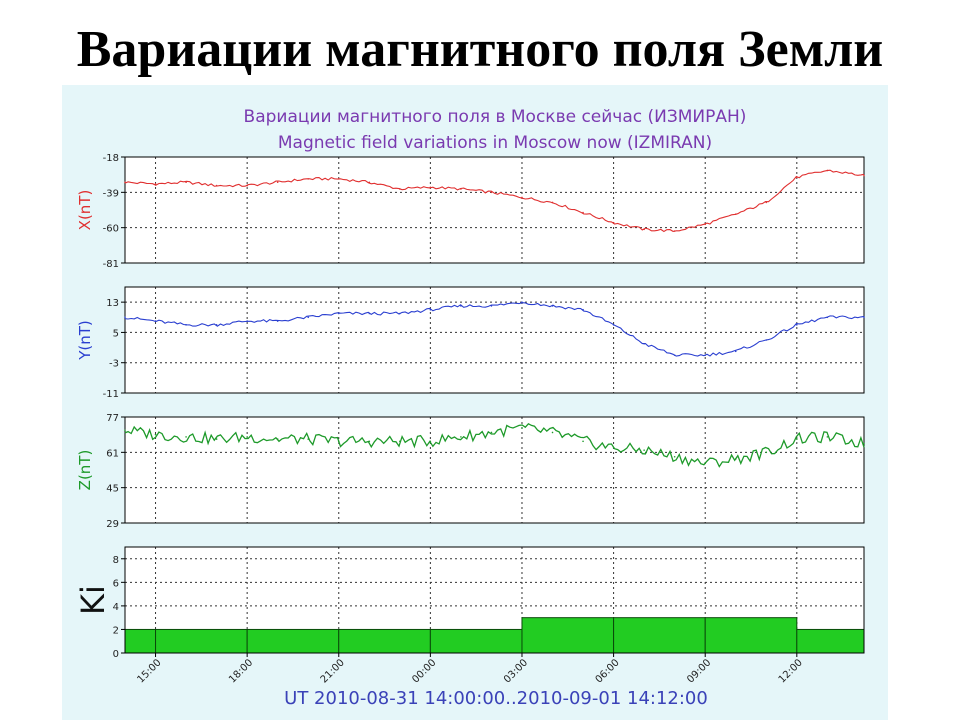 The image size is (960, 720). Describe the element at coordinates (516, 671) in the screenshot. I see `x-tick-label: 03:00` at that location.